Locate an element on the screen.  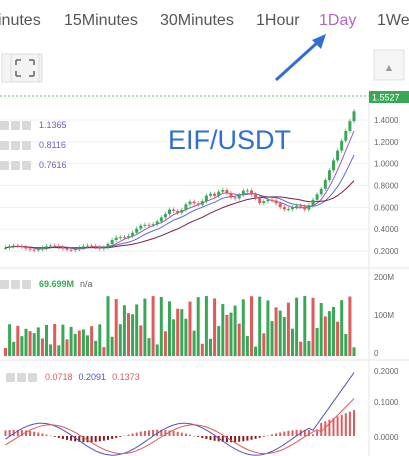
volume-extra: n/a is located at coordinates (86, 284).